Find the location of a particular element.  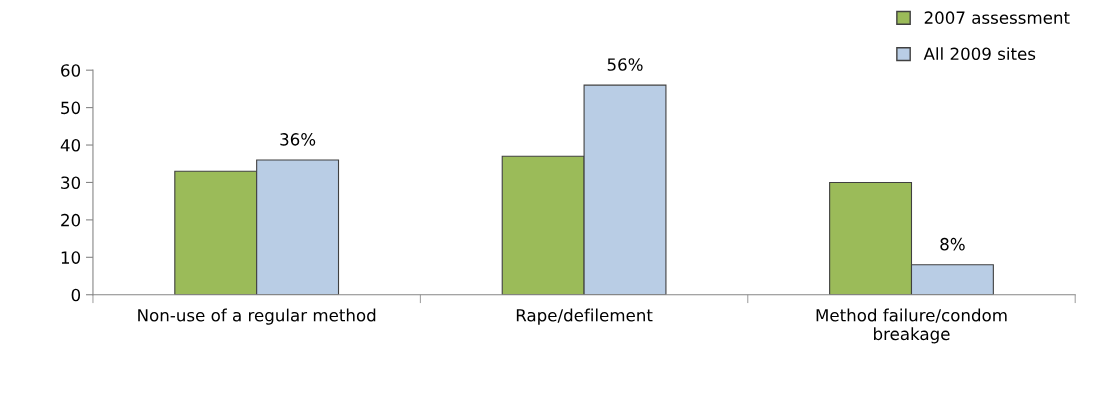

data-label: 8% is located at coordinates (952, 244).